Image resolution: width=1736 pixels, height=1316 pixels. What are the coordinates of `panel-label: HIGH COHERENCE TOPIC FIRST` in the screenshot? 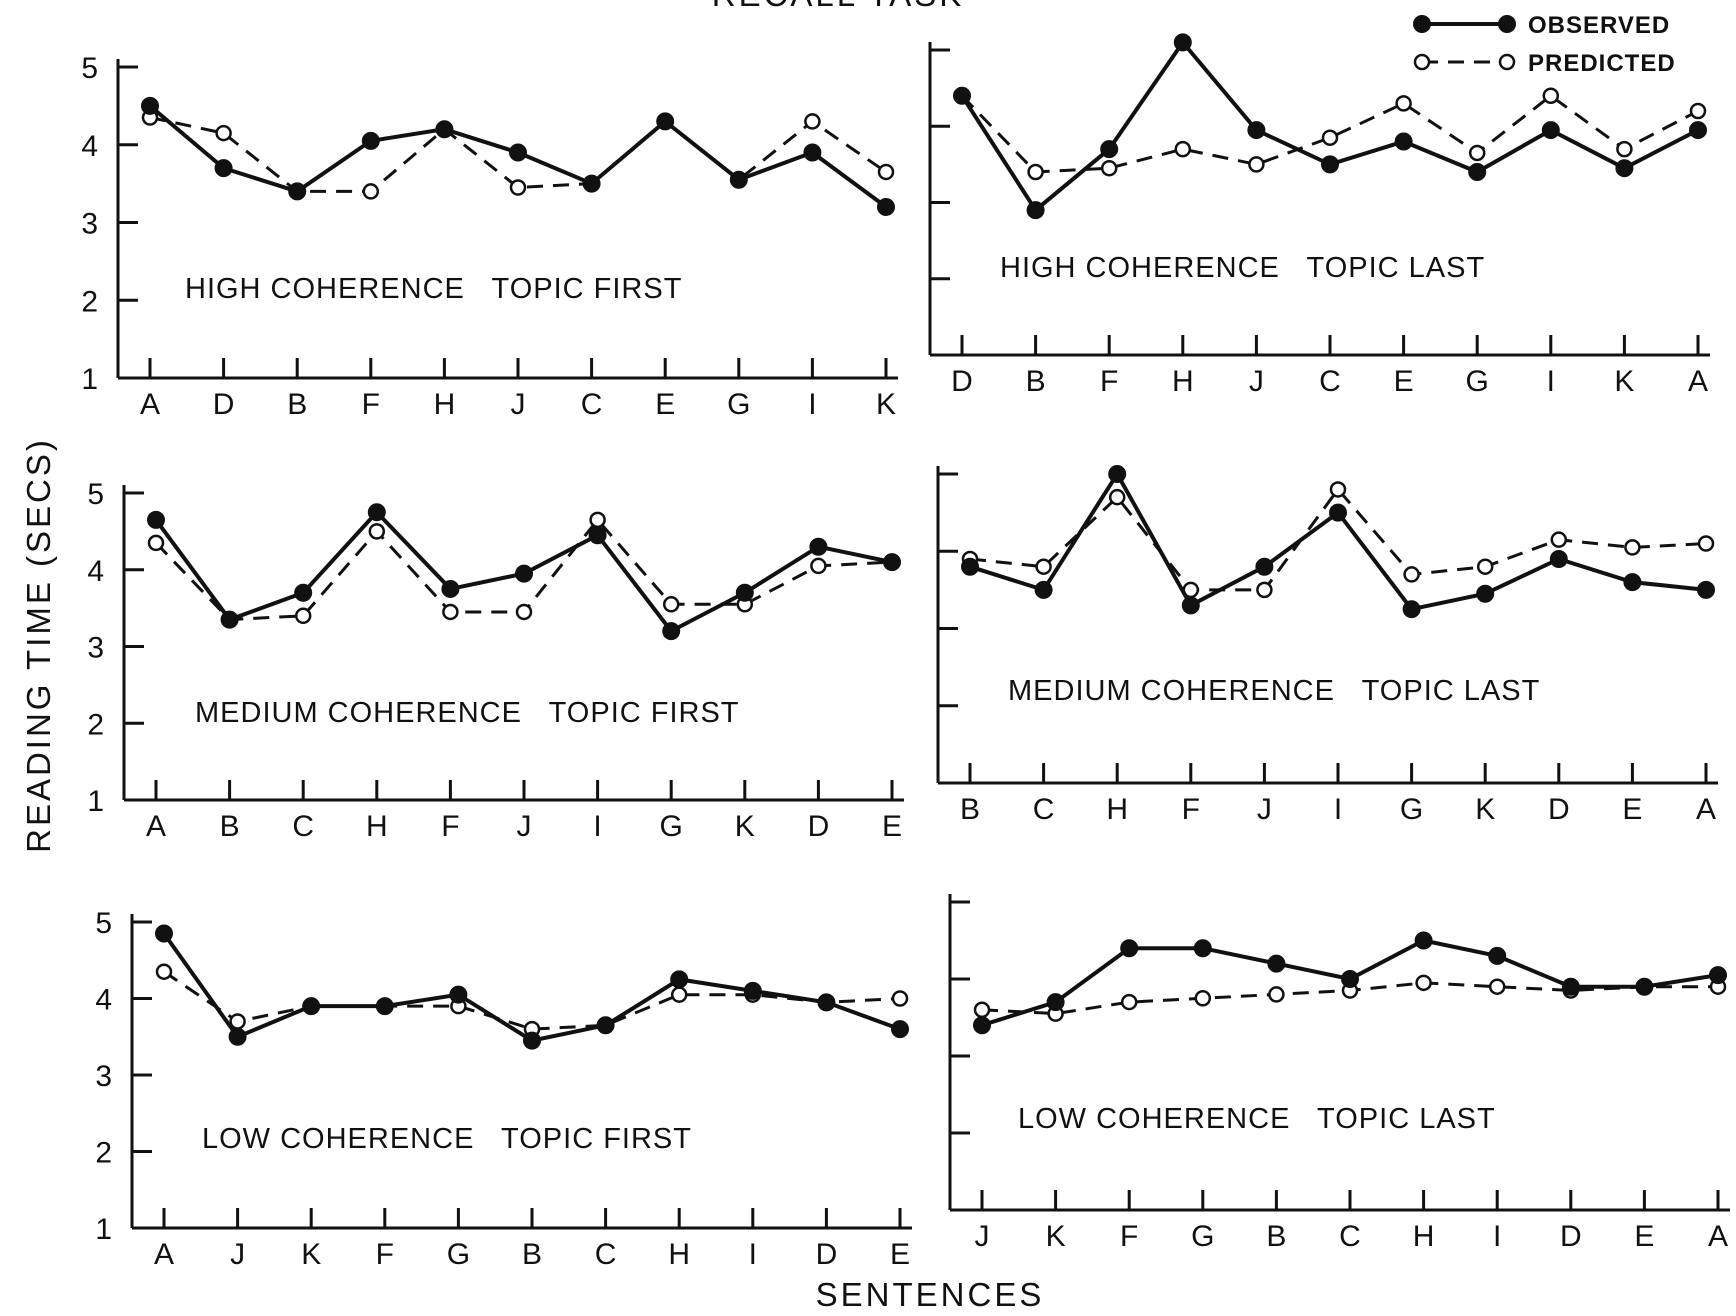 It's located at (433, 289).